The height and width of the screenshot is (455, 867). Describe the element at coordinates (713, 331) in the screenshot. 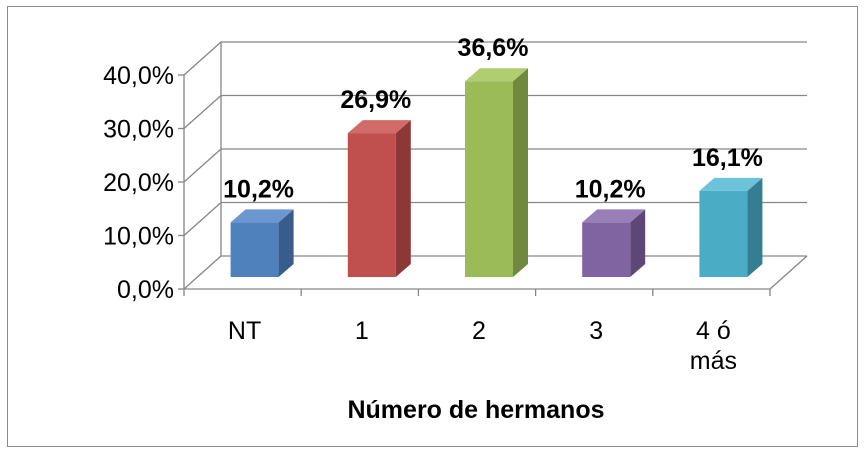

I see `x-tick-label-line: 4 ó` at that location.